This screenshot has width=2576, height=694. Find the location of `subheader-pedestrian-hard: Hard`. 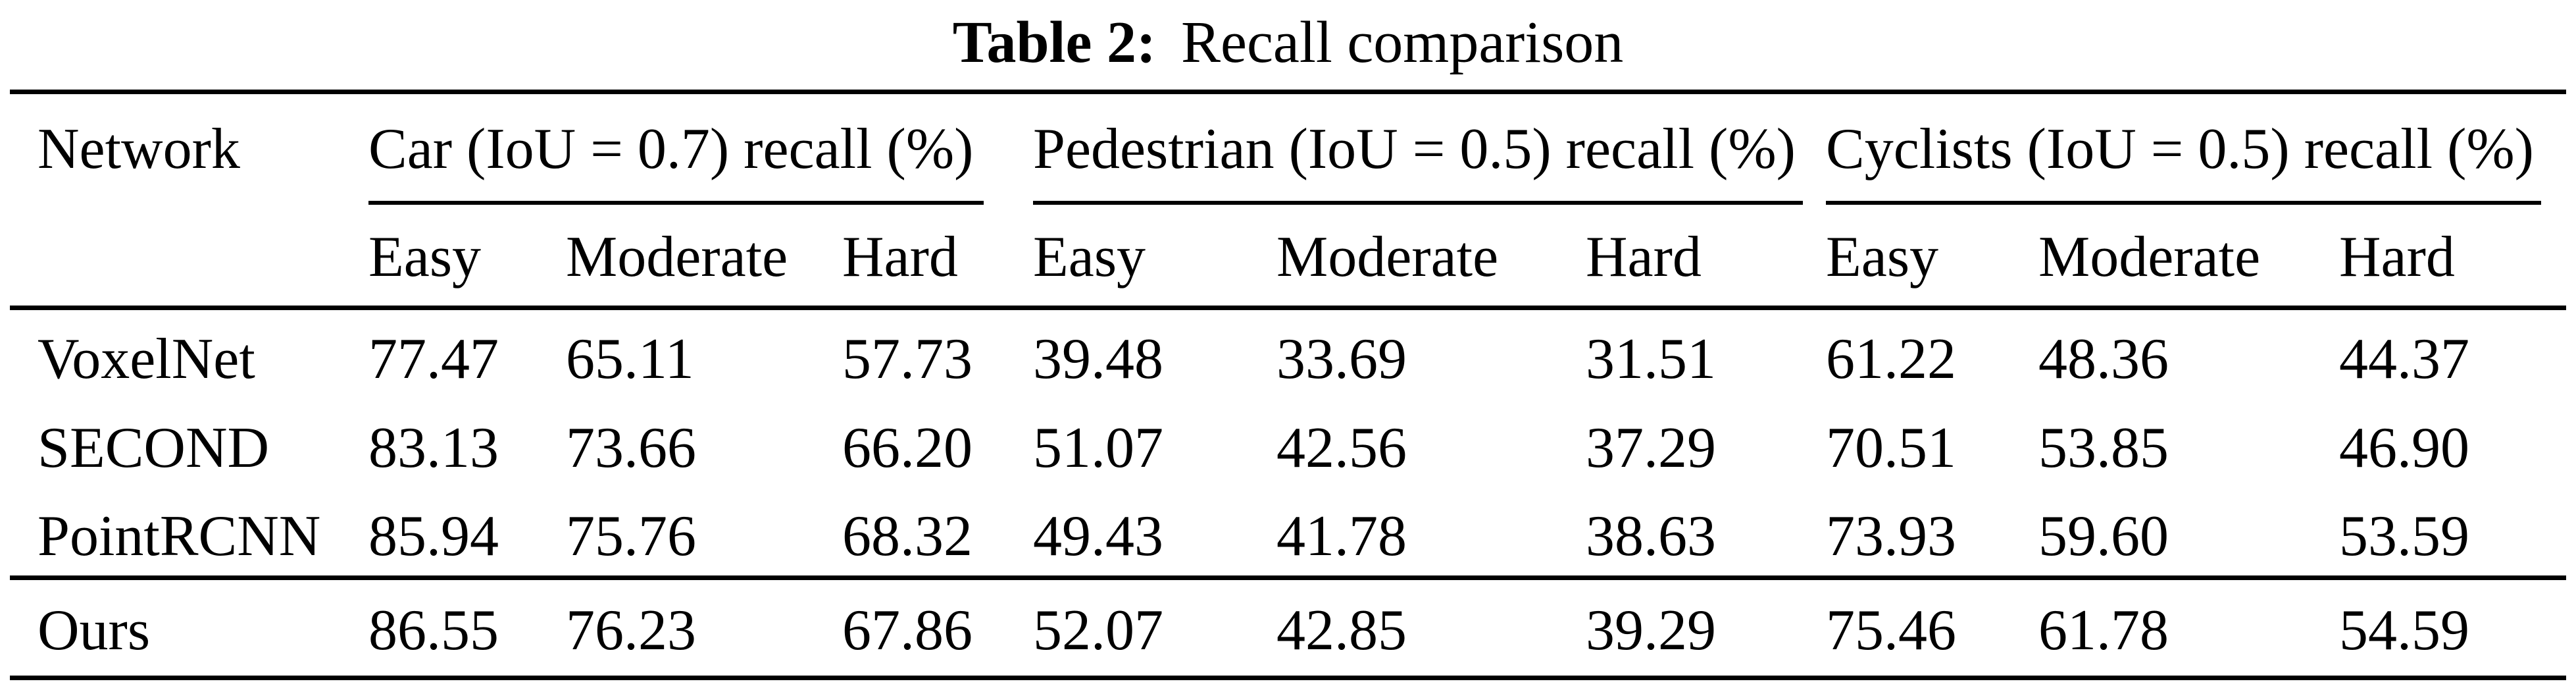

subheader-pedestrian-hard: Hard is located at coordinates (1644, 257).